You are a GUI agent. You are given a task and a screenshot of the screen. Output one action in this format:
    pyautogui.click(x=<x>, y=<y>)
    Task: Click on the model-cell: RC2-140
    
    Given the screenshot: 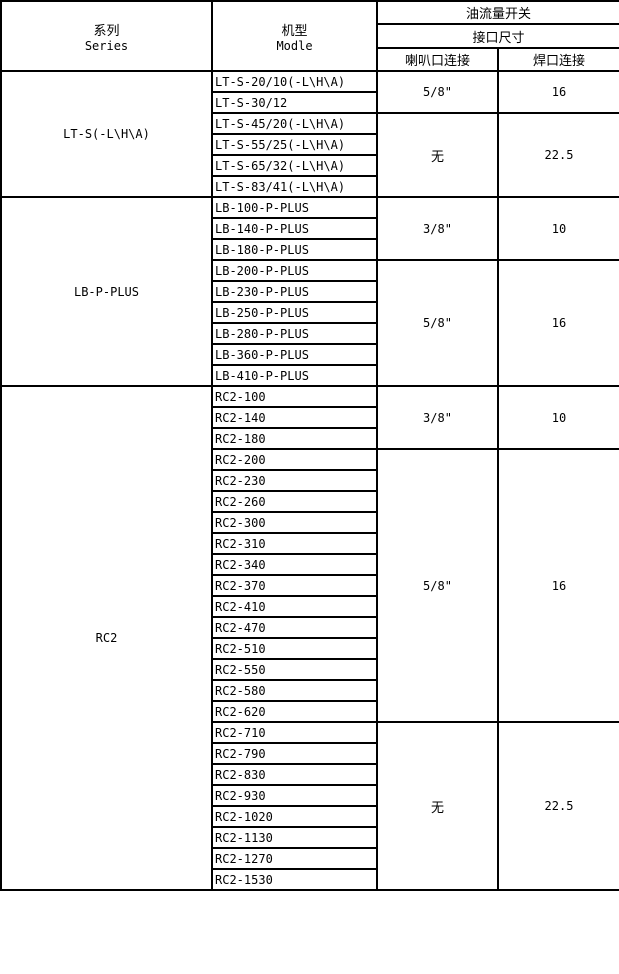 What is the action you would take?
    pyautogui.click(x=294, y=417)
    